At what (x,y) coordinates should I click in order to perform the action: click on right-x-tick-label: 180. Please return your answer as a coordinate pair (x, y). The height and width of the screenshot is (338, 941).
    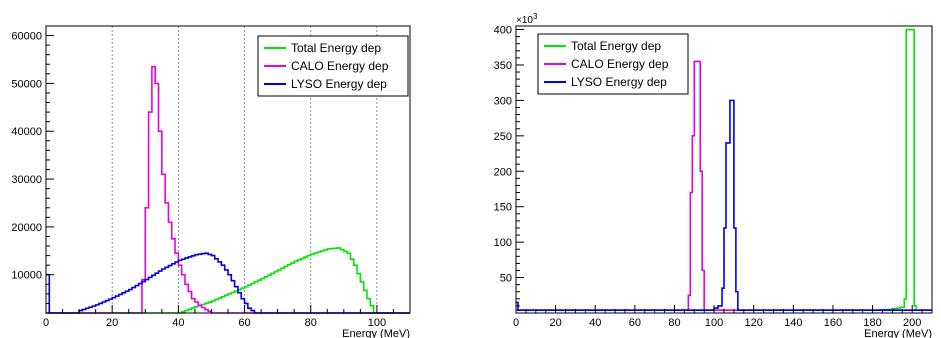
    Looking at the image, I should click on (872, 323).